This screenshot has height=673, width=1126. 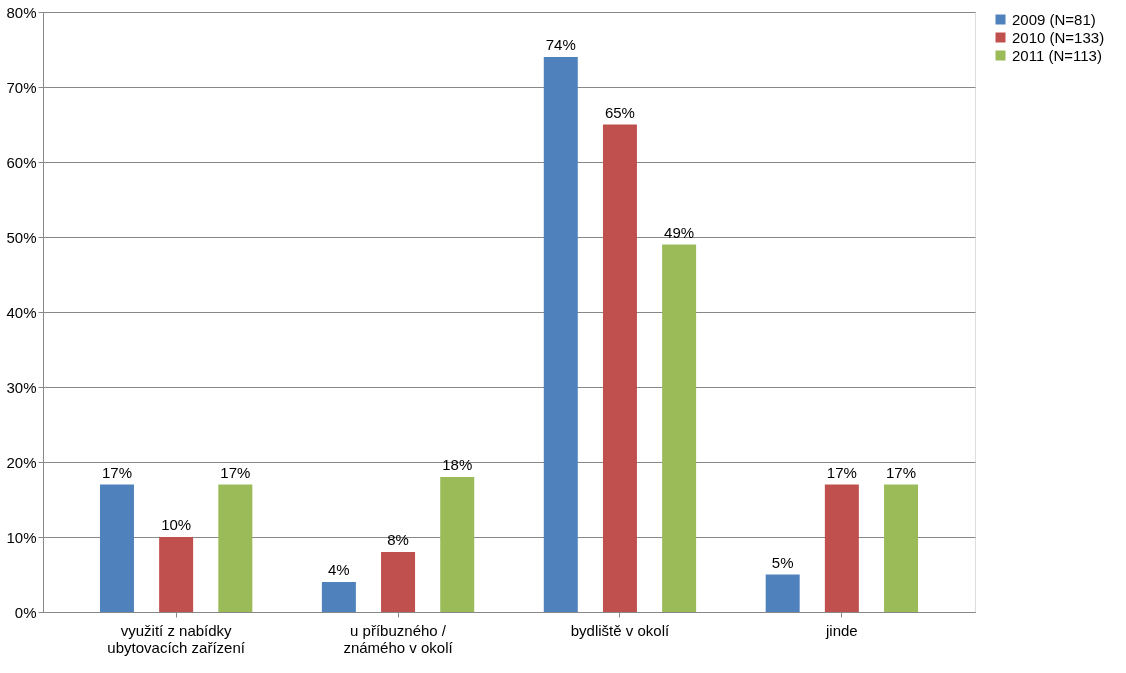 What do you see at coordinates (1054, 19) in the screenshot?
I see `legend-label: 2009 (N=81)` at bounding box center [1054, 19].